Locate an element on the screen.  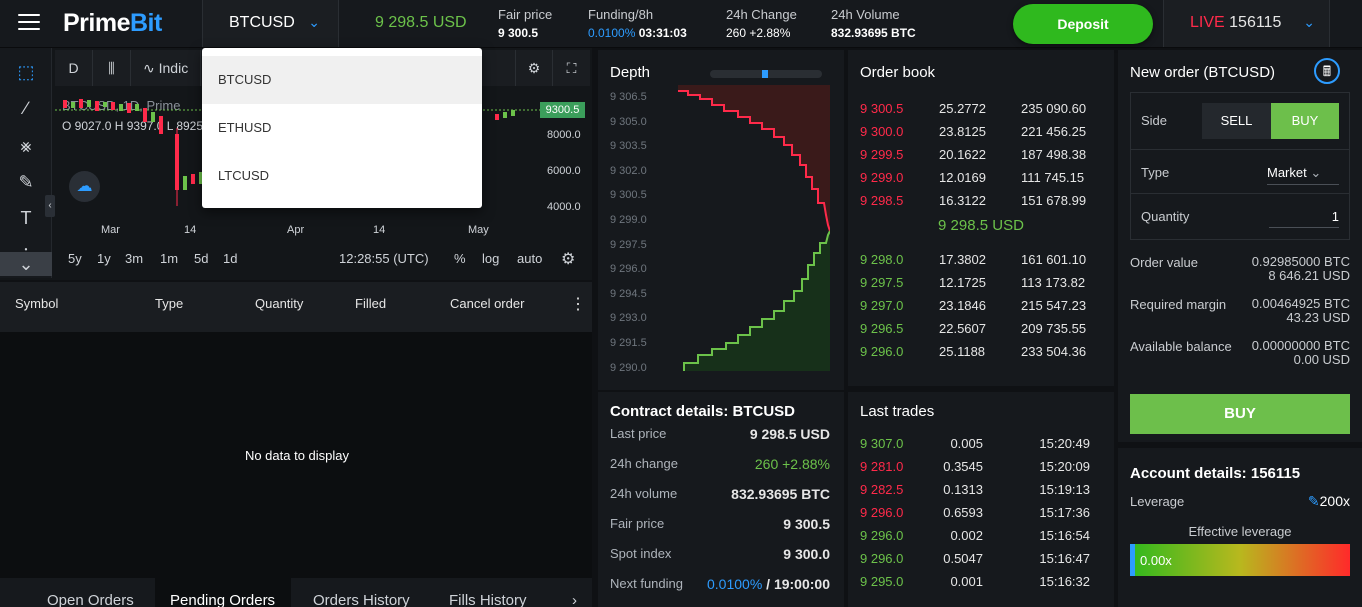
chevron-right-icon: › is located at coordinates (574, 599).